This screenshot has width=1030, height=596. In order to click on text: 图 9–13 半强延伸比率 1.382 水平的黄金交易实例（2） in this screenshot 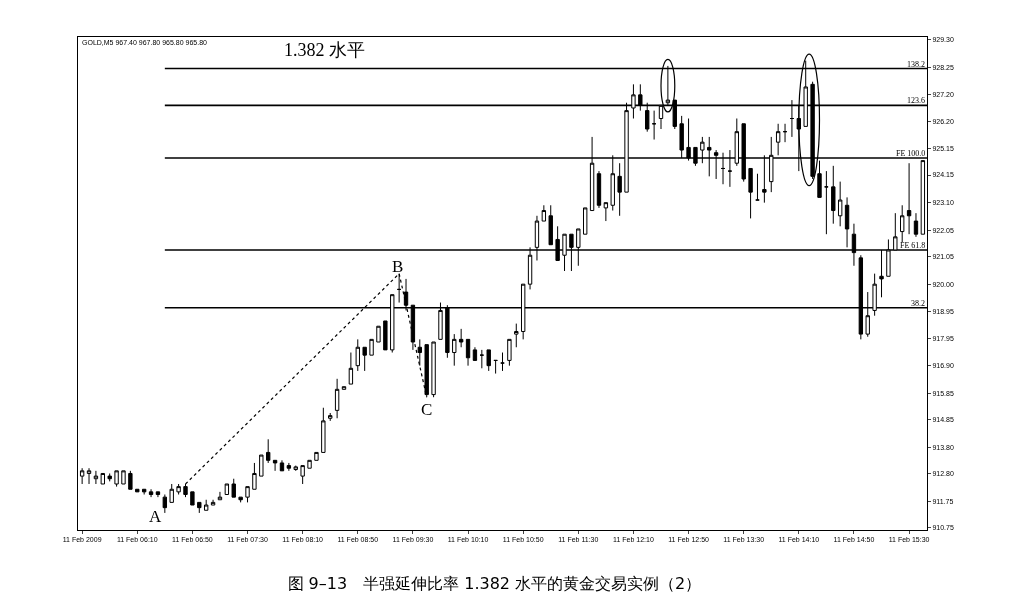, I will do `click(494, 583)`.